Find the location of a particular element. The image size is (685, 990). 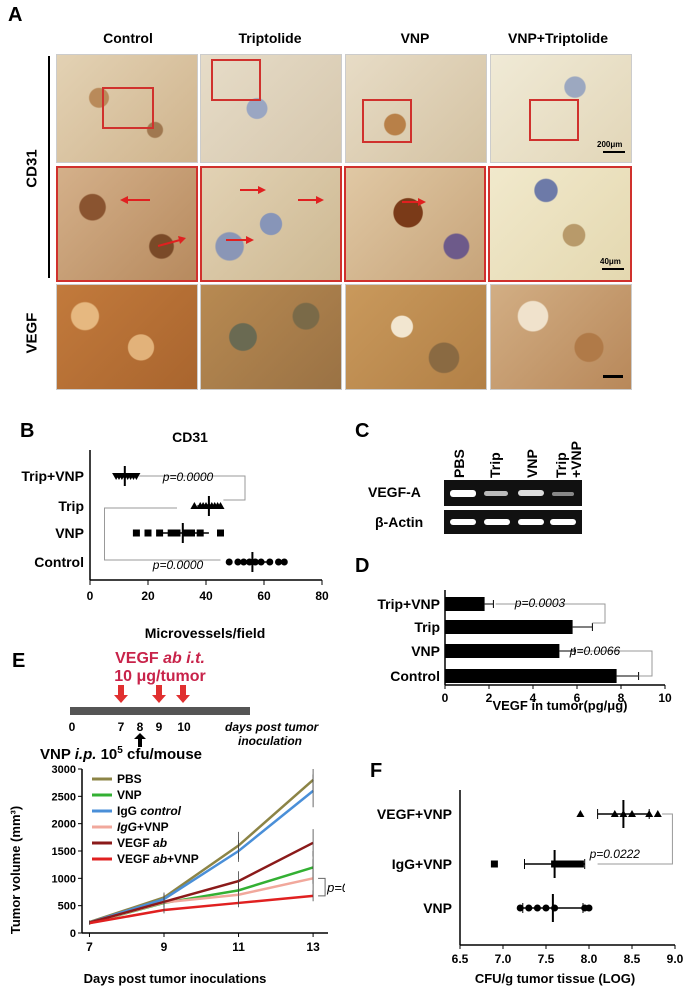

chart-e-legend-label: VEGF ab+VNP is located at coordinates (158, 859).